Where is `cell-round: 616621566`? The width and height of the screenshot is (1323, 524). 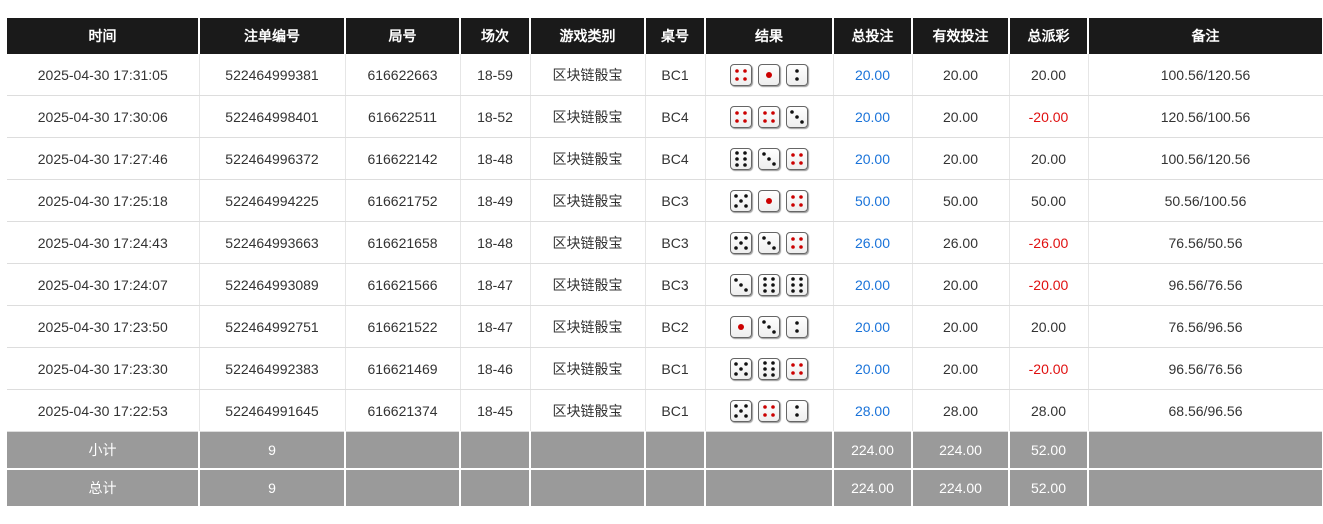
cell-round: 616621566 is located at coordinates (403, 284).